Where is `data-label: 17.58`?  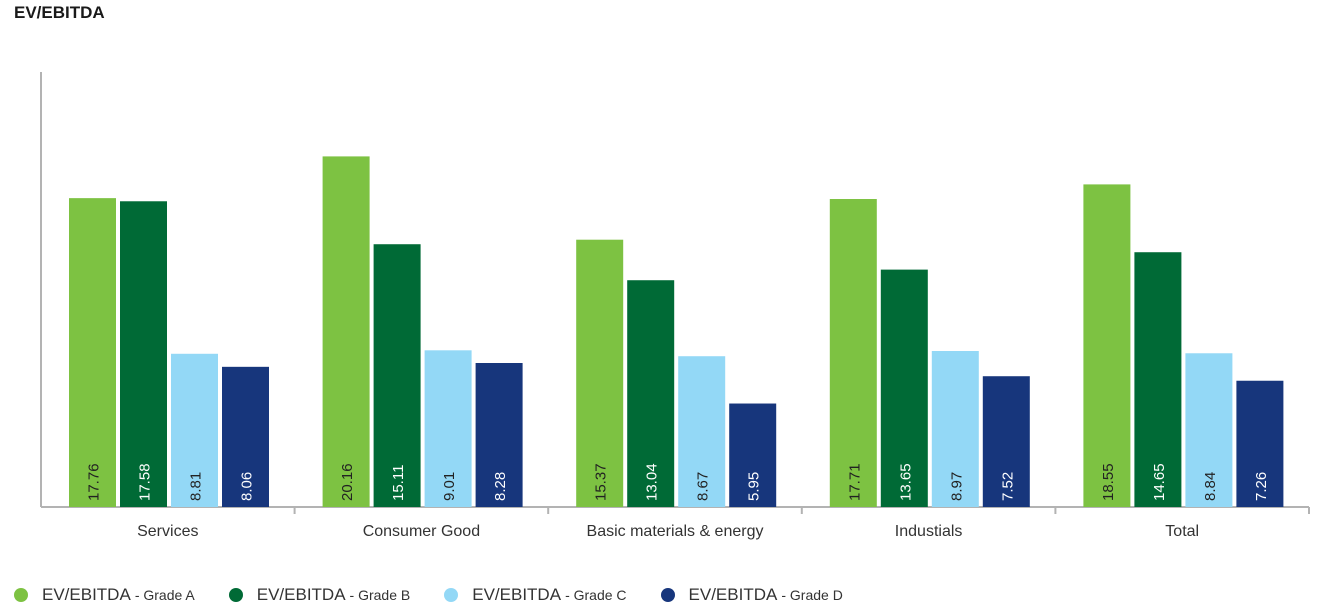 data-label: 17.58 is located at coordinates (145, 482).